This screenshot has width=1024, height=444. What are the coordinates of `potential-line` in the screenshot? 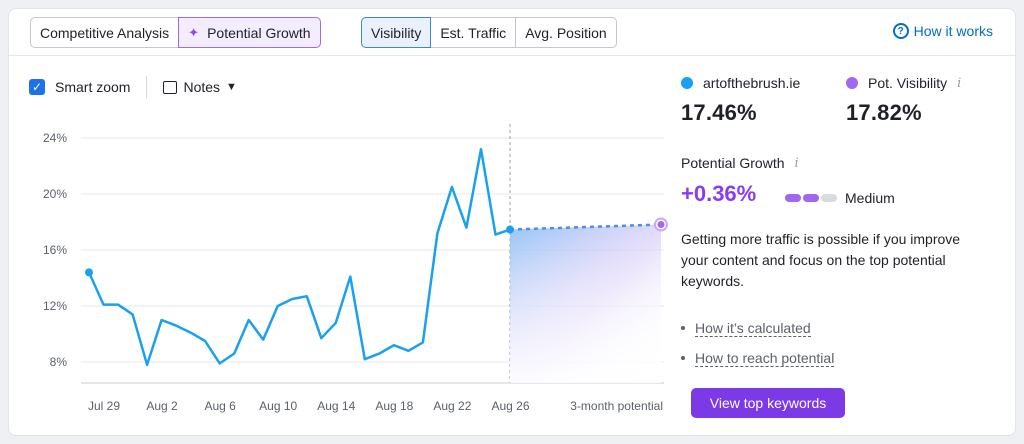 It's located at (585, 227).